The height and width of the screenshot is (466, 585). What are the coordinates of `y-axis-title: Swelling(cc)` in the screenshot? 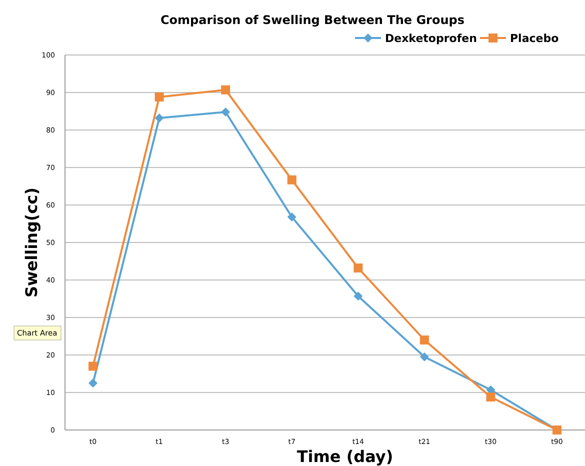 It's located at (31, 242).